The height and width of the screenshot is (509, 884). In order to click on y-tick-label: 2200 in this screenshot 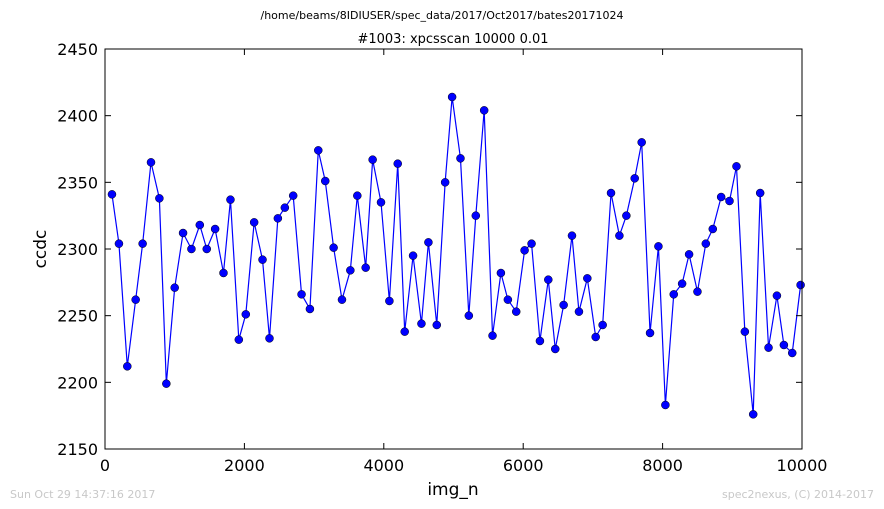, I will do `click(77, 382)`.